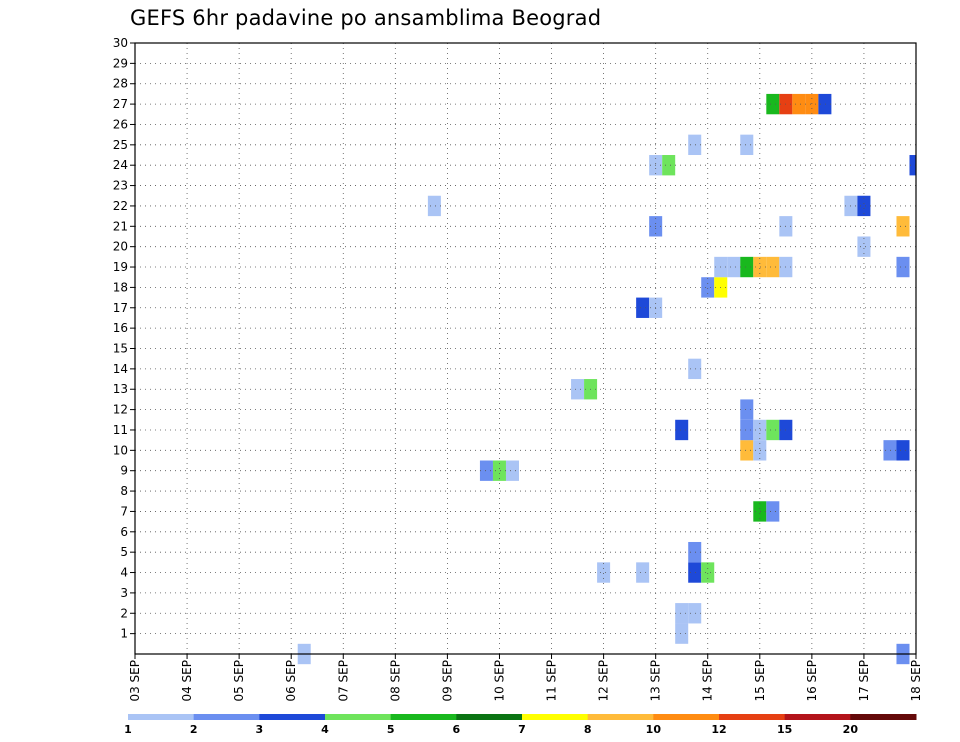  I want to click on y-tick-label: 2, so click(124, 613).